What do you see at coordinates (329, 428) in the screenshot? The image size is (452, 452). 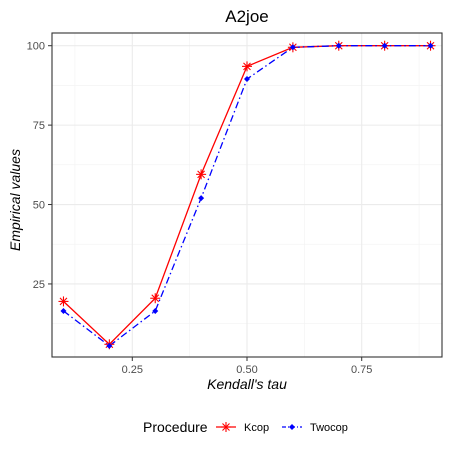 I see `legend-label-twocop: Twocop` at bounding box center [329, 428].